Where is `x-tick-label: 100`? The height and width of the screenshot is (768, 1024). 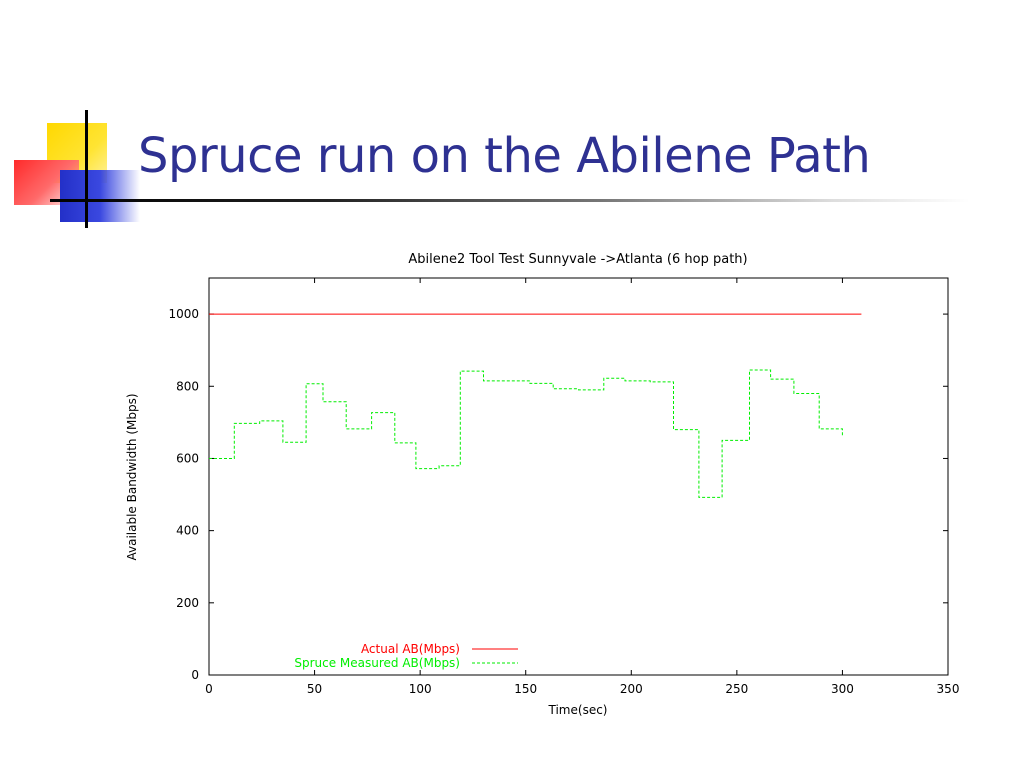 x-tick-label: 100 is located at coordinates (420, 689).